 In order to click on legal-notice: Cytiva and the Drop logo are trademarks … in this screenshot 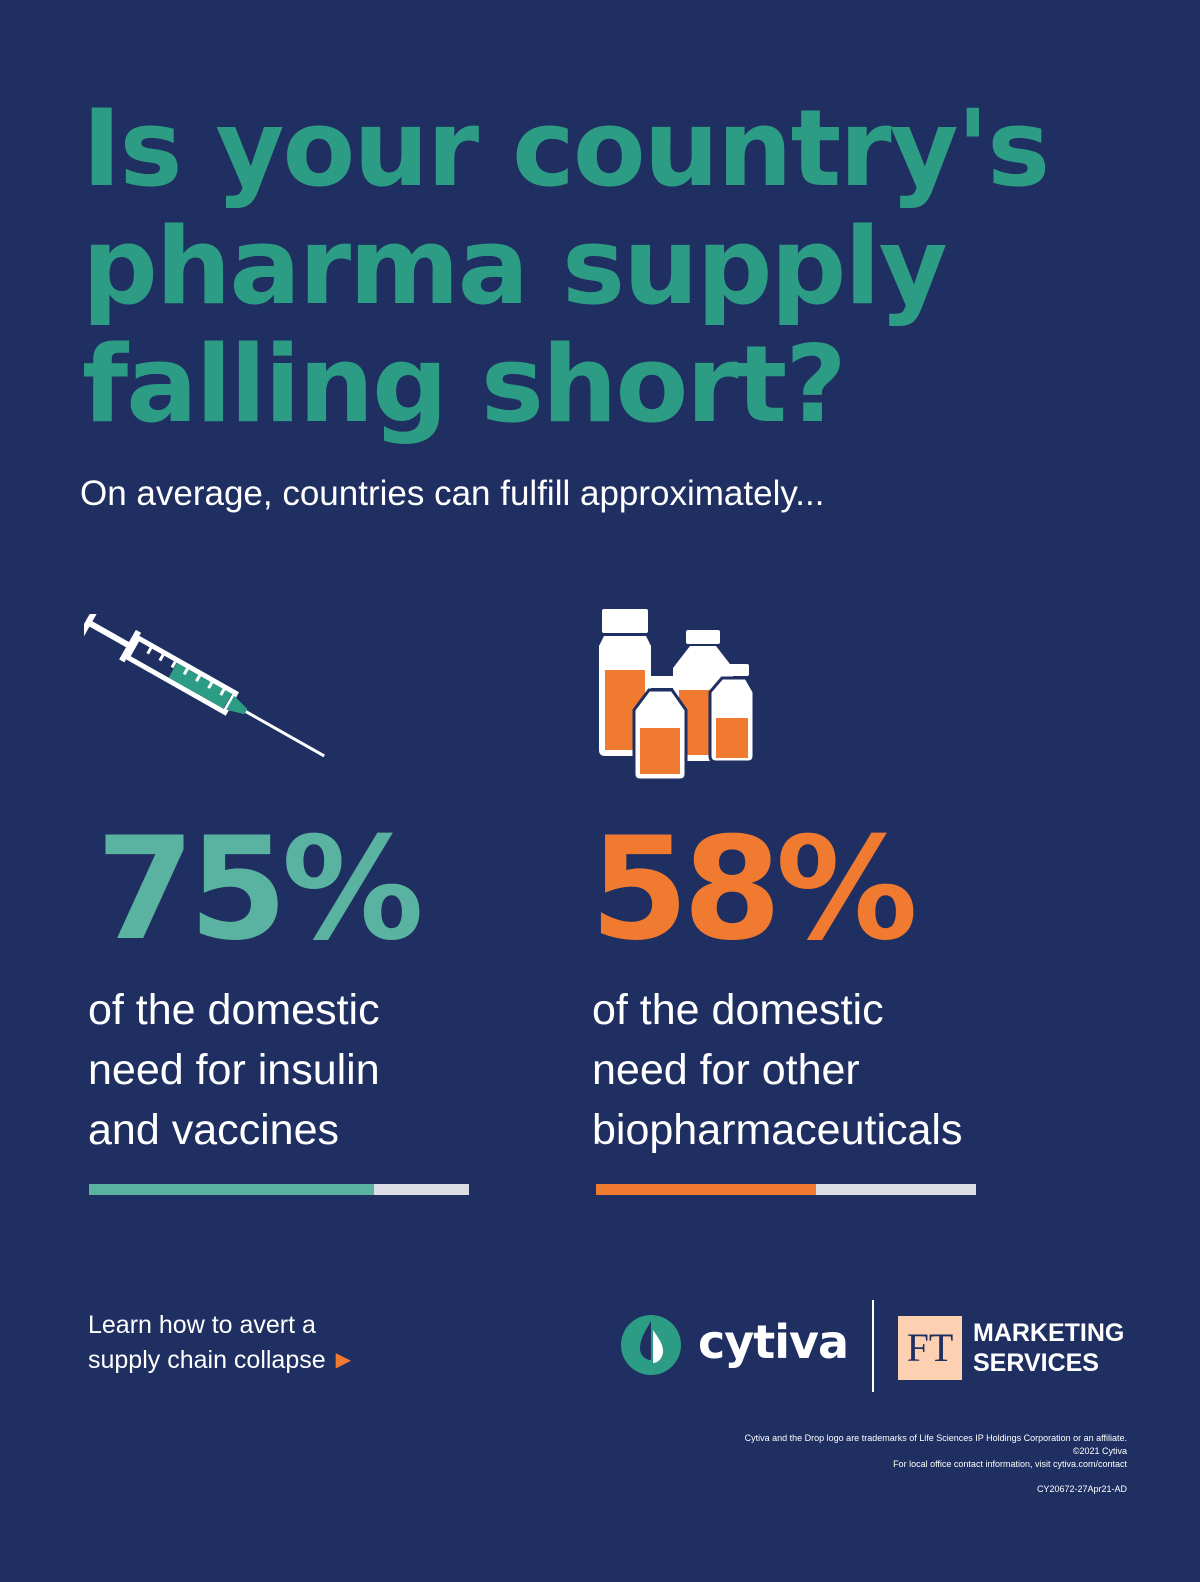, I will do `click(936, 1464)`.